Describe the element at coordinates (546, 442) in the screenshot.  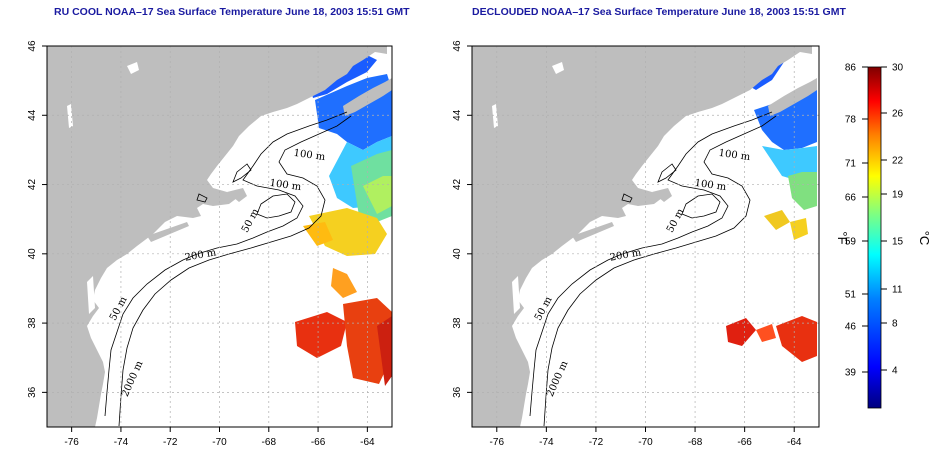
I see `right-lon-tick-label: -74` at that location.